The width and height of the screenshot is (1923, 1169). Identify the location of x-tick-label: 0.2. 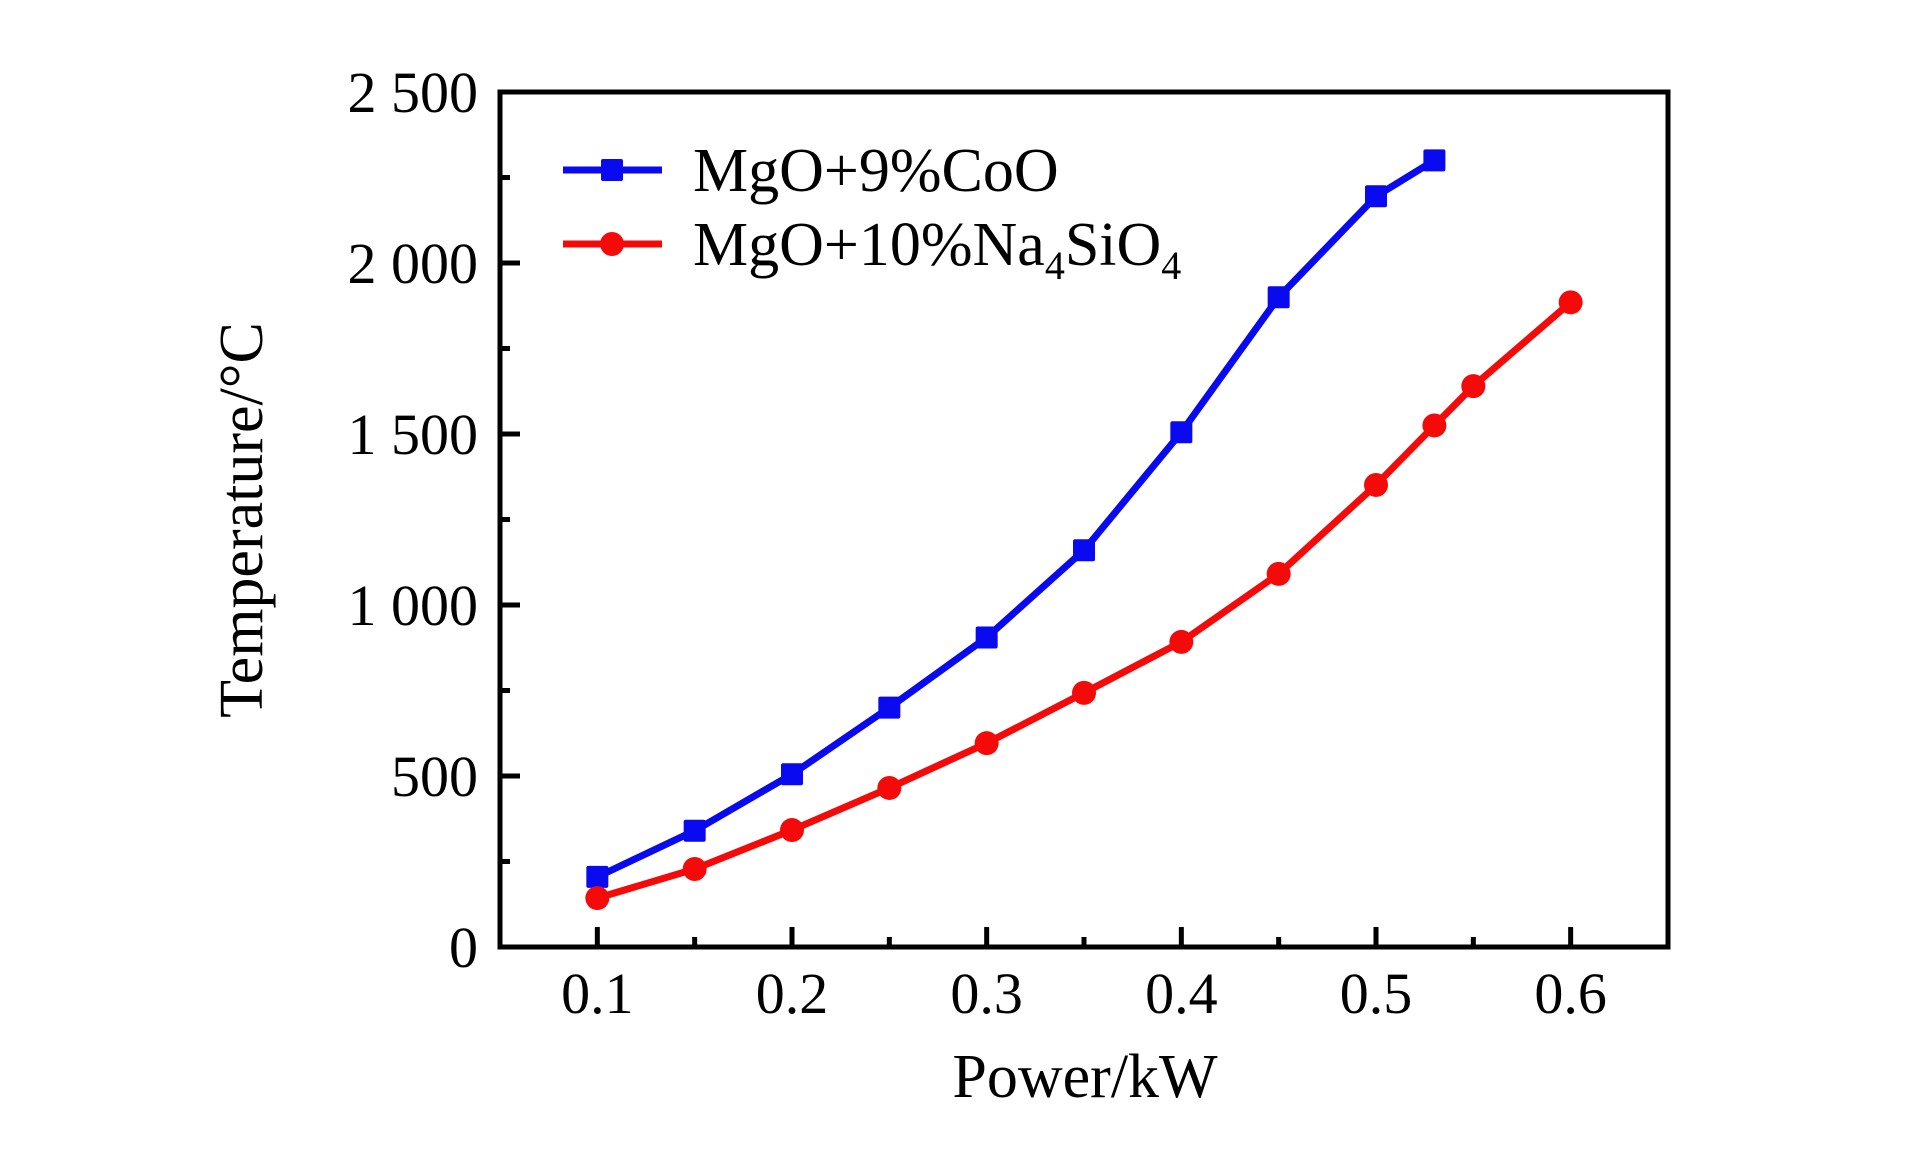
(792, 993).